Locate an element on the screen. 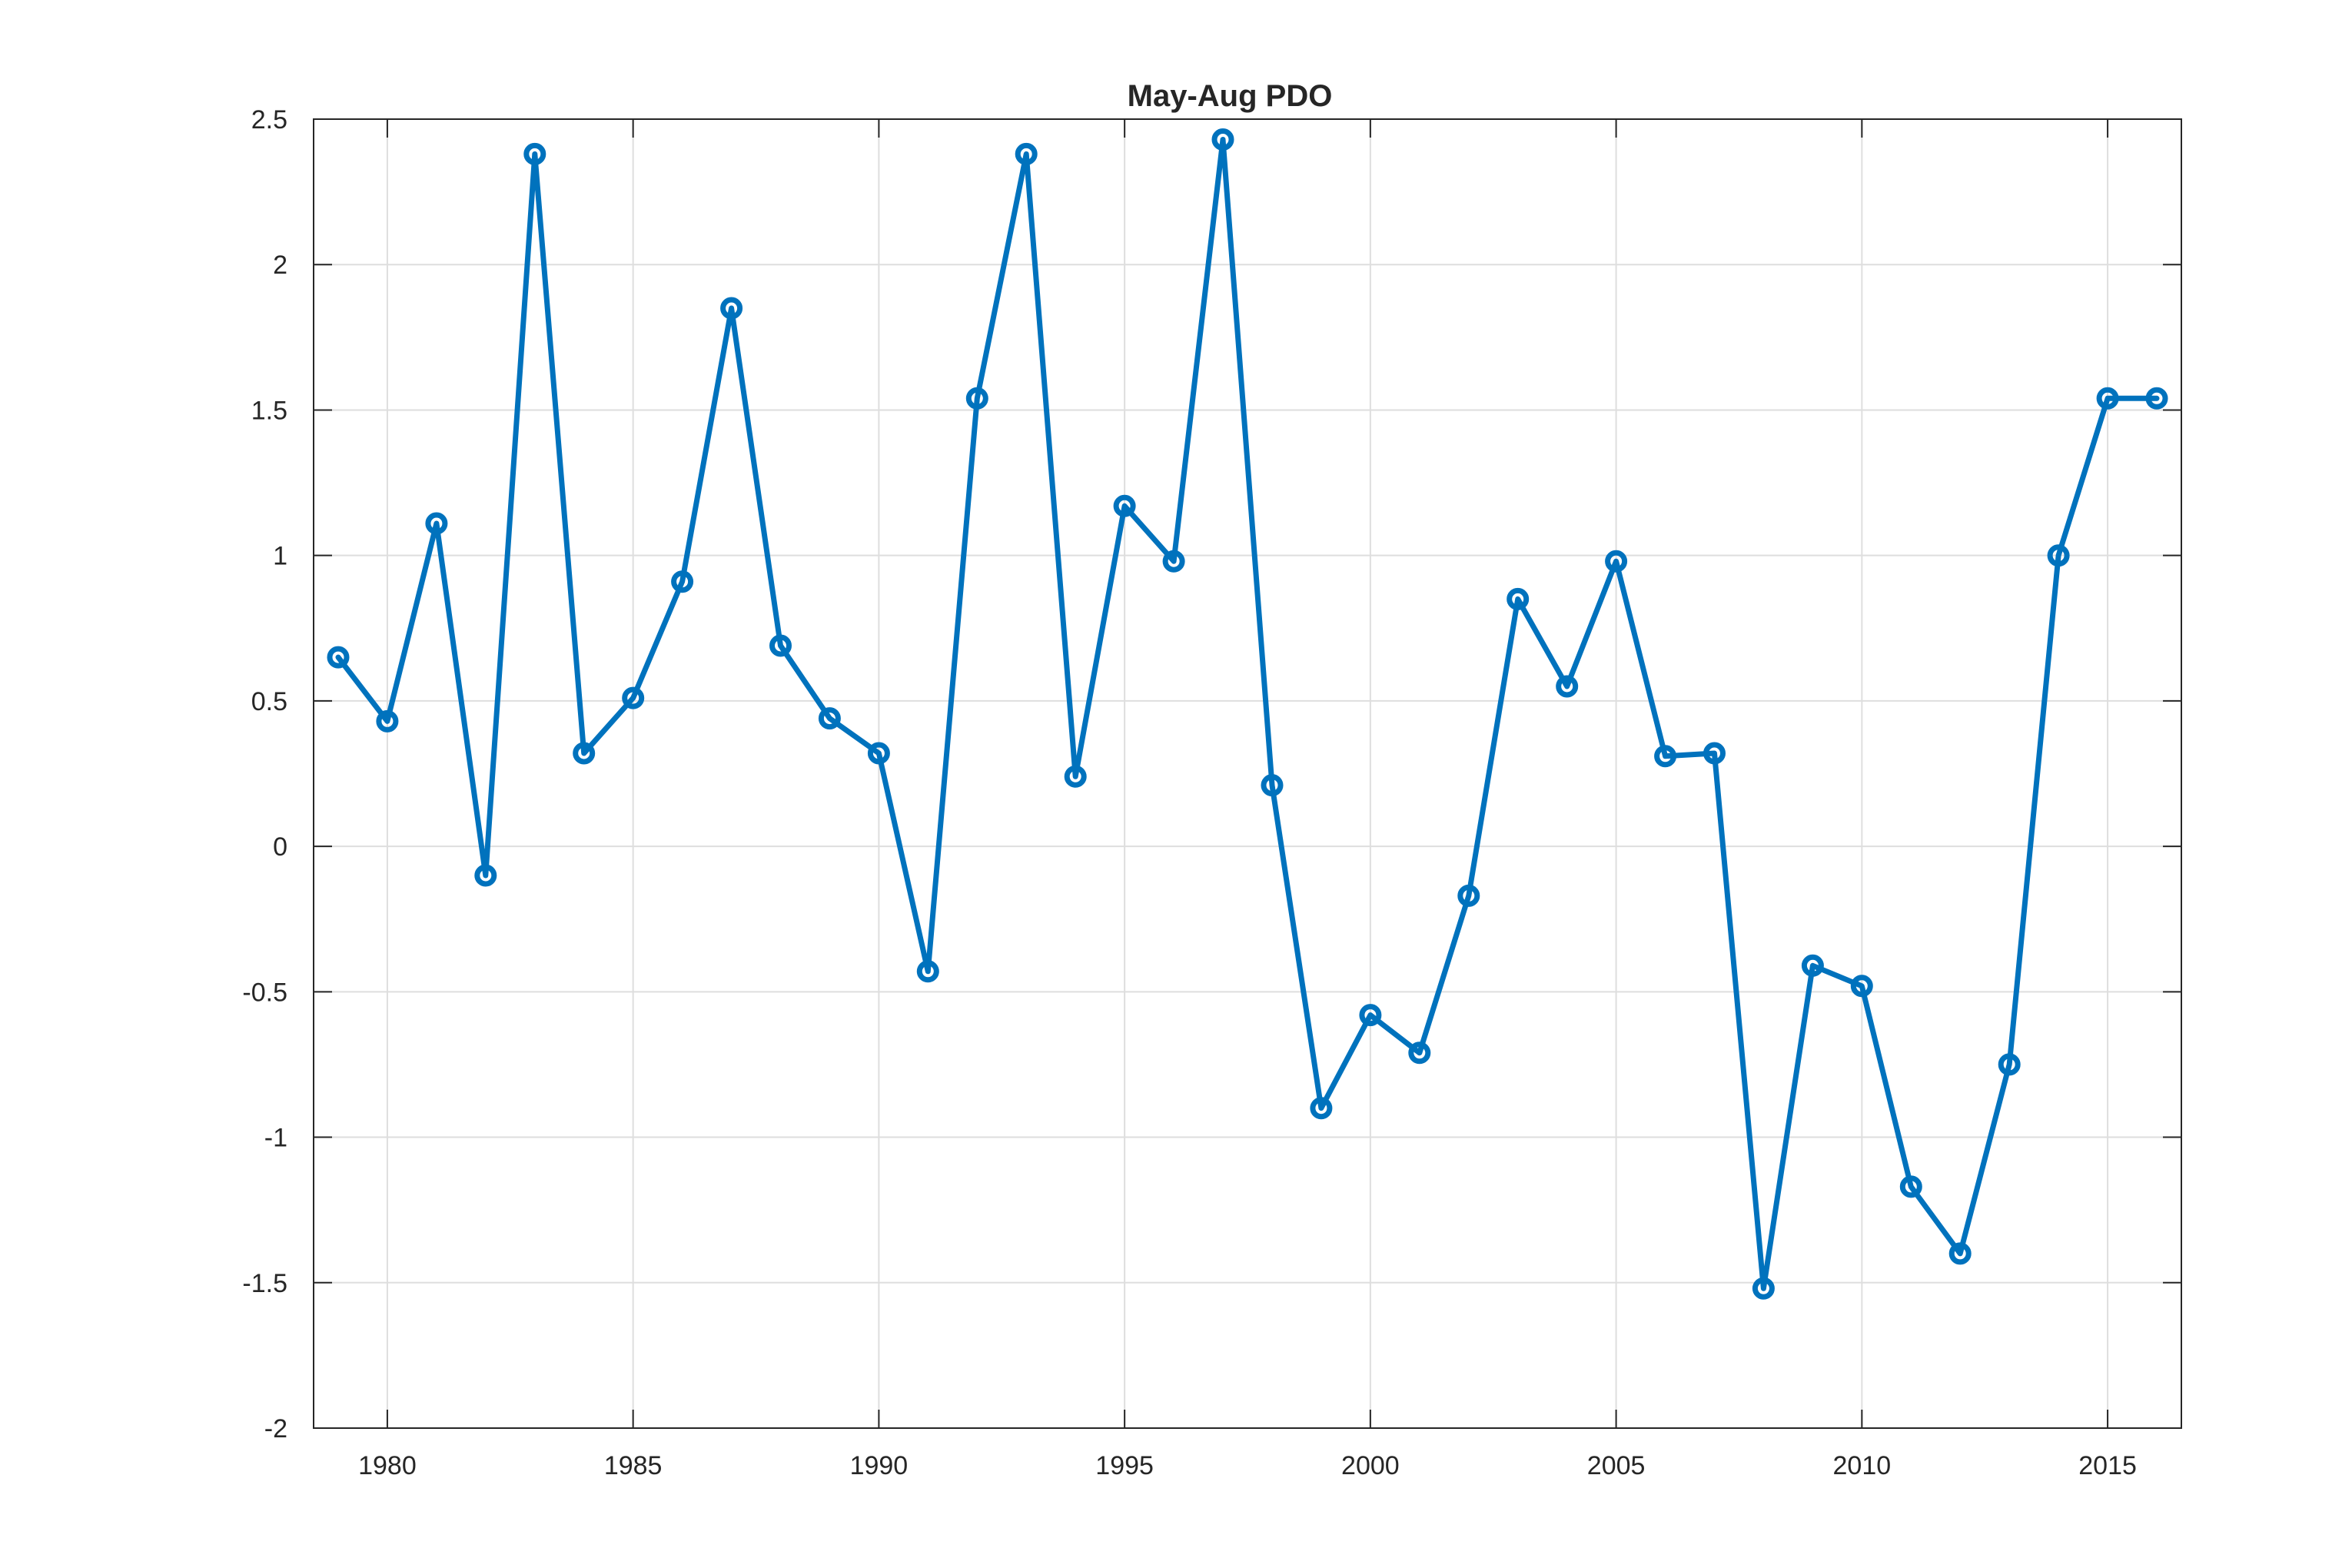  y-tick-labels: -2 -1.5 -1 -0.5 0 0.5 1 1.5 2 2.5 is located at coordinates (264, 774).